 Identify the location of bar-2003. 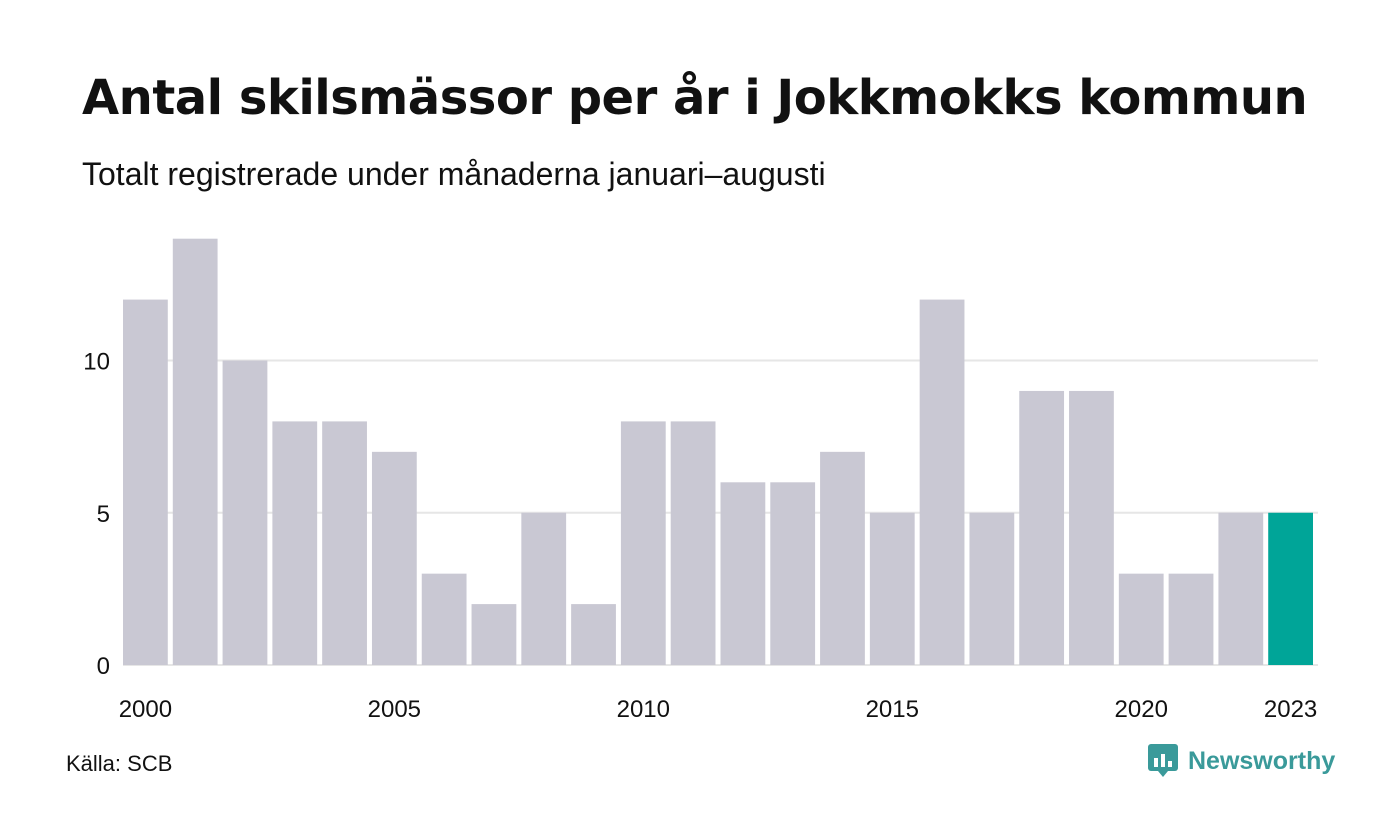
(295, 543).